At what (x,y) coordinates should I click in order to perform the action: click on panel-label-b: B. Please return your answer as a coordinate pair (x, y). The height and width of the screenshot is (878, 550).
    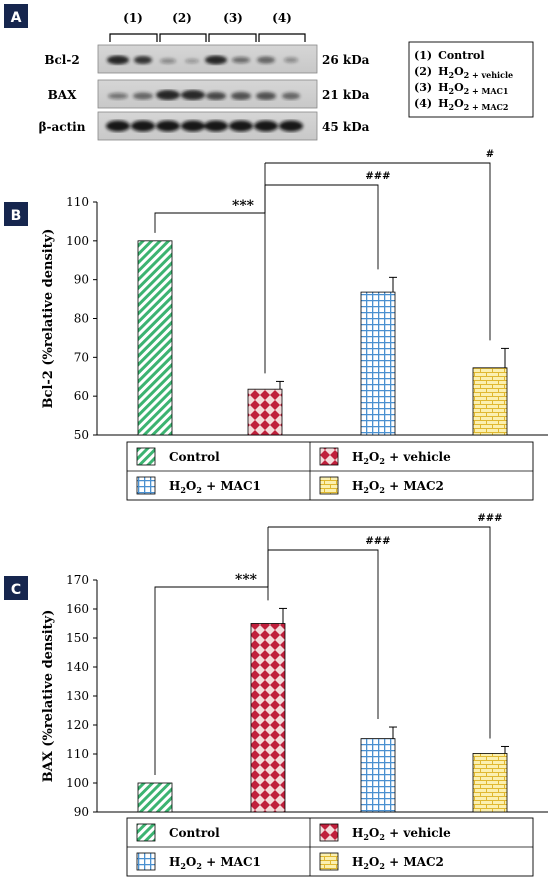
    Looking at the image, I should click on (16, 216).